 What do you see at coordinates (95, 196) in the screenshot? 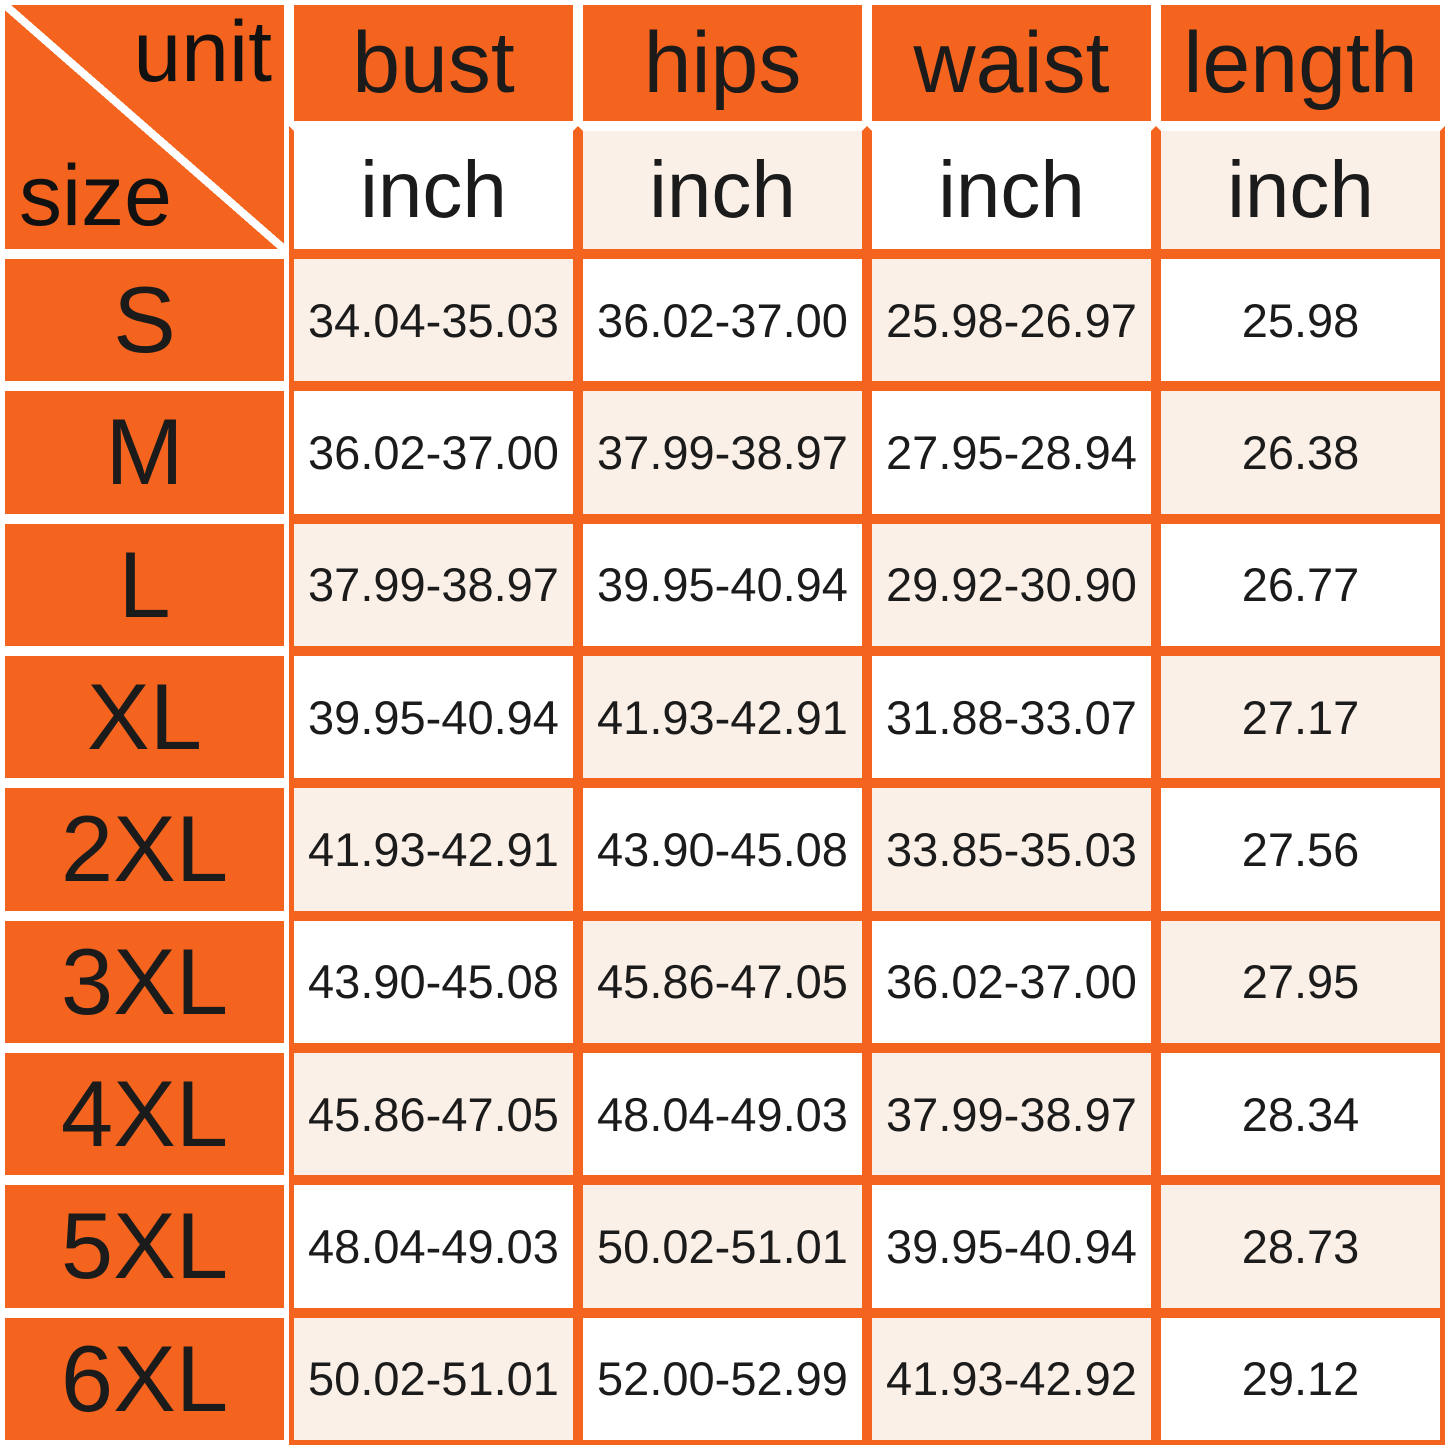
I see `size-label: size` at bounding box center [95, 196].